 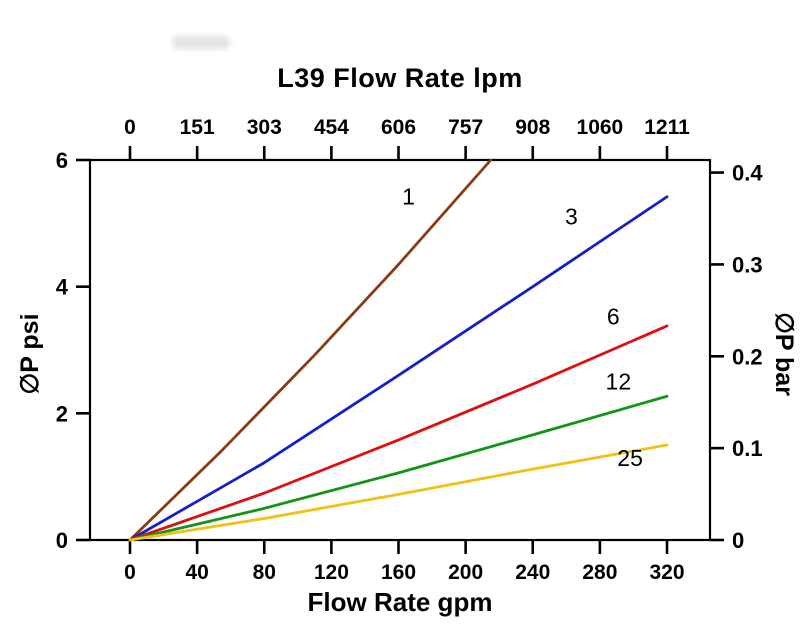 What do you see at coordinates (130, 572) in the screenshot?
I see `x-tick-label-bottom: 0` at bounding box center [130, 572].